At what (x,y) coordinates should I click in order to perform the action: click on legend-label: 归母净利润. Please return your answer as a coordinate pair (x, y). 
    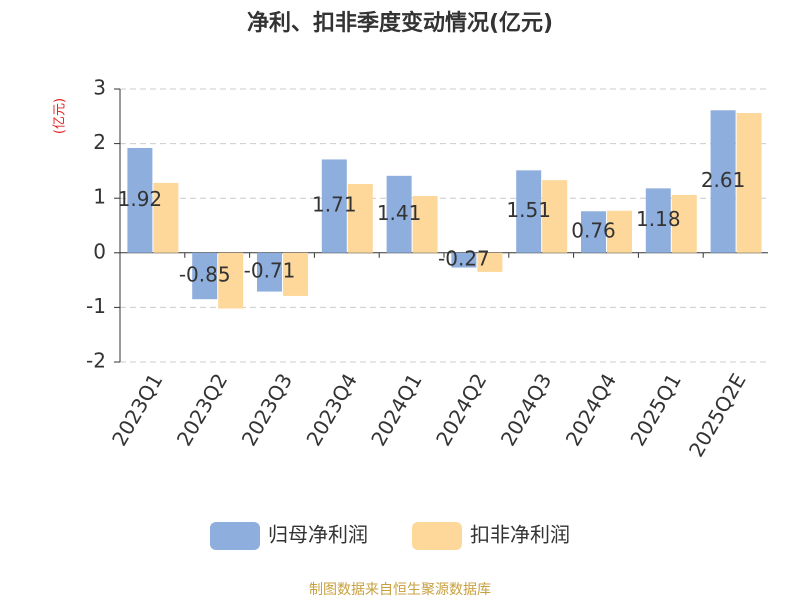
    Looking at the image, I should click on (318, 535).